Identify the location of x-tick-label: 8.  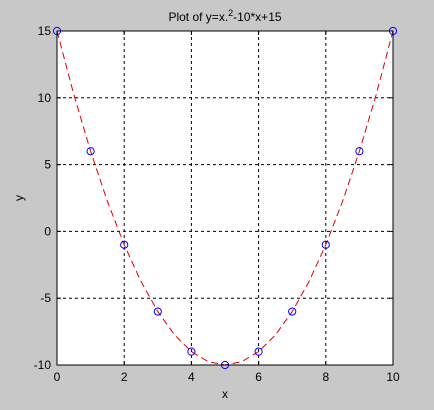
(325, 377).